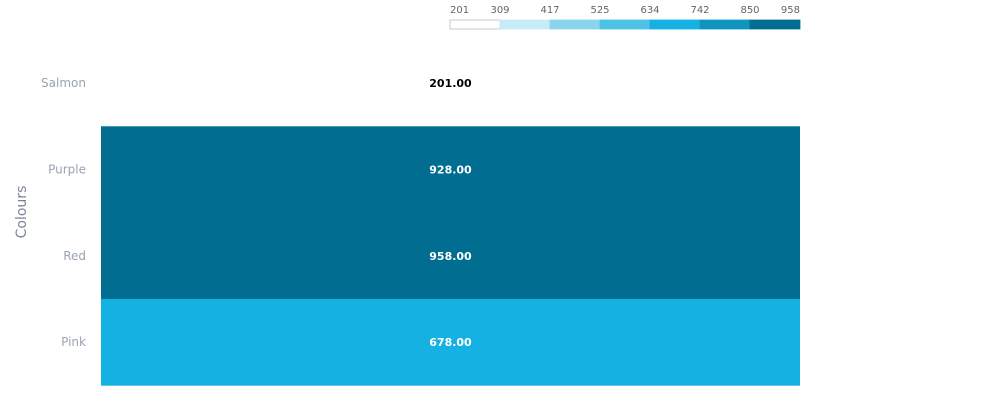 This screenshot has width=1008, height=400. What do you see at coordinates (599, 10) in the screenshot?
I see `legend-tick-label: 525` at bounding box center [599, 10].